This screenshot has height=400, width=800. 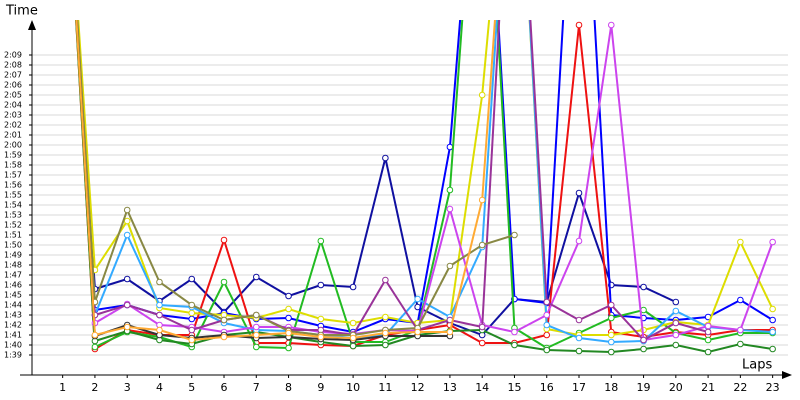 I want to click on x-tick-label: 23, so click(x=773, y=387).